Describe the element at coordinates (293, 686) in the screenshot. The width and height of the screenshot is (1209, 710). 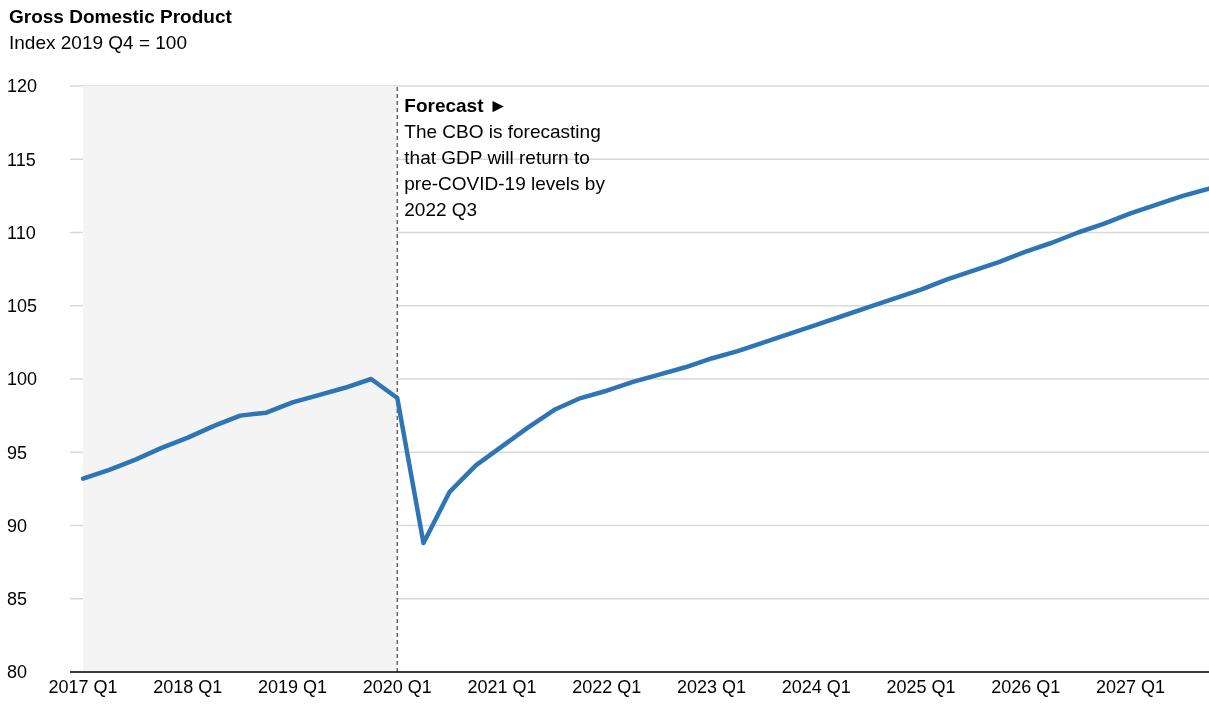
I see `x-tick-label: 2019 Q1` at that location.